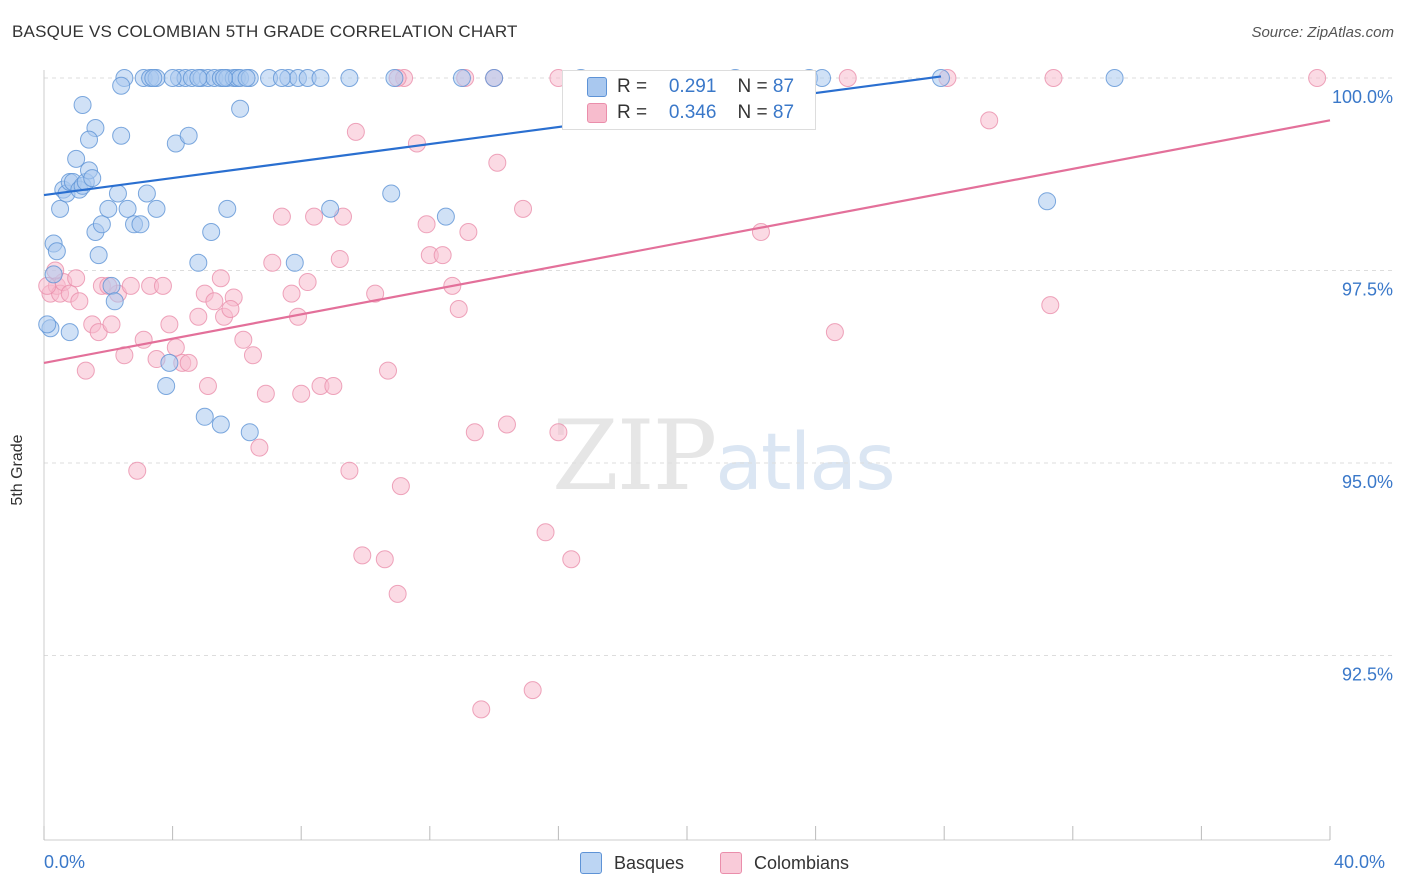 The height and width of the screenshot is (892, 1406). I want to click on legend-r-label: R =, so click(632, 86).